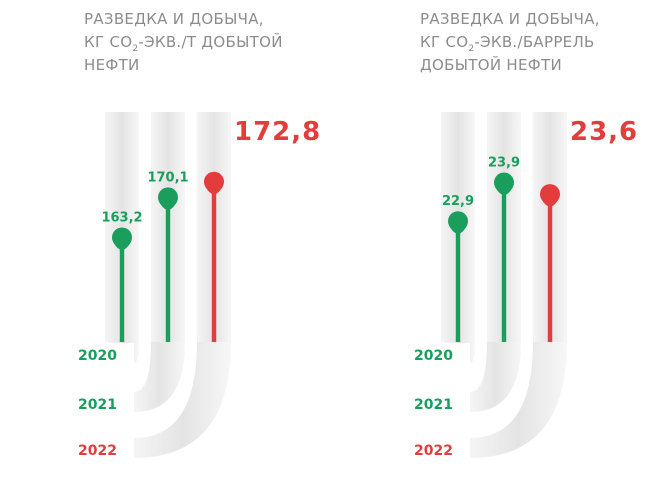 This screenshot has height=502, width=672. Describe the element at coordinates (167, 177) in the screenshot. I see `value-label-2021: 170,1` at that location.